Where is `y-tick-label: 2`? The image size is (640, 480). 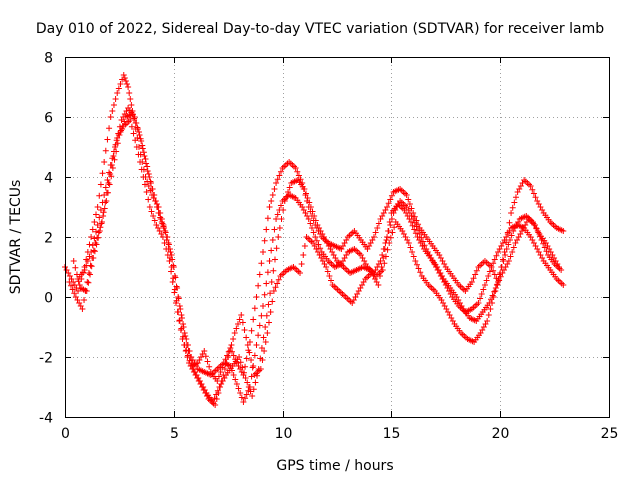
y-tick-label: 2 is located at coordinates (48, 239).